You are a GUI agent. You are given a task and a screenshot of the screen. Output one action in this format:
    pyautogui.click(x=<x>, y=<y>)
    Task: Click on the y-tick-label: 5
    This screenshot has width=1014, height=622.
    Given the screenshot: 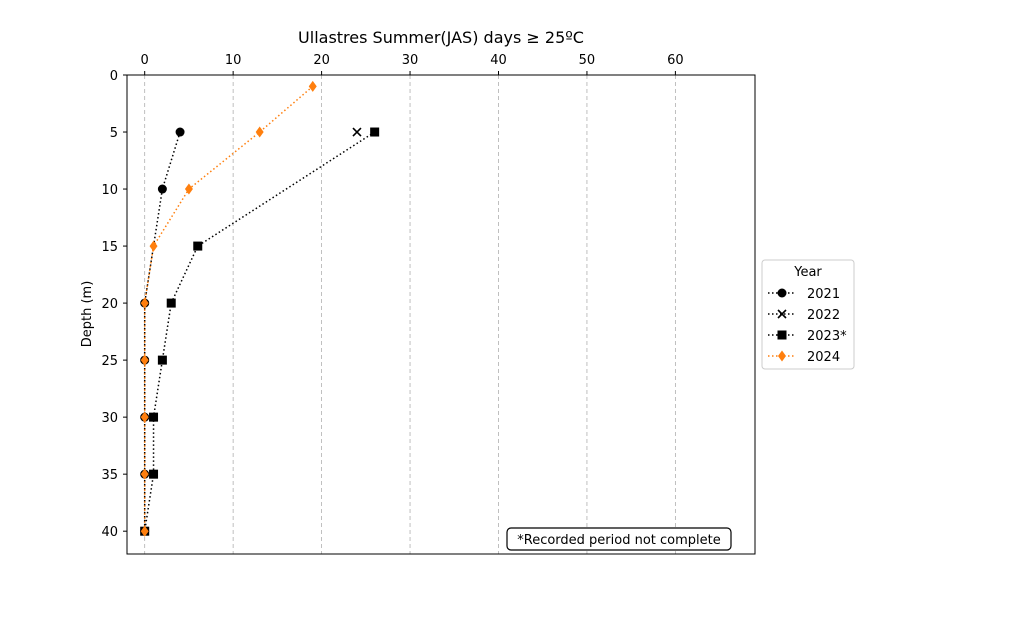 What is the action you would take?
    pyautogui.click(x=114, y=133)
    